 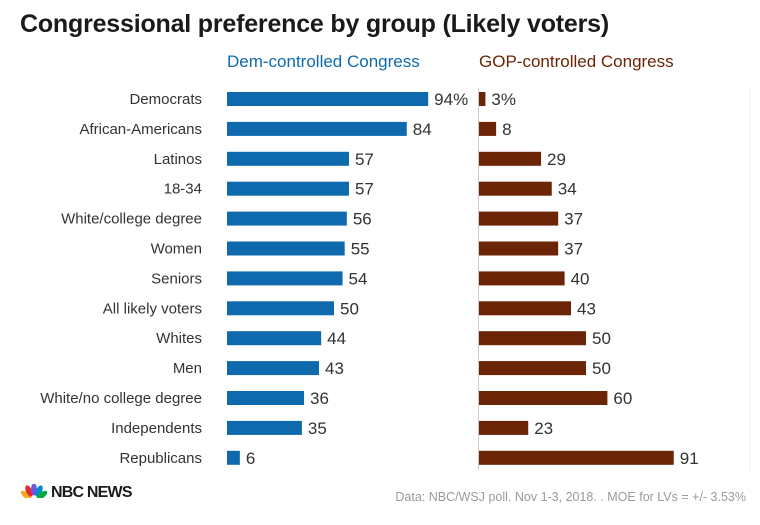 What do you see at coordinates (576, 61) in the screenshot?
I see `series-header-gop: GOP-controlled Congress` at bounding box center [576, 61].